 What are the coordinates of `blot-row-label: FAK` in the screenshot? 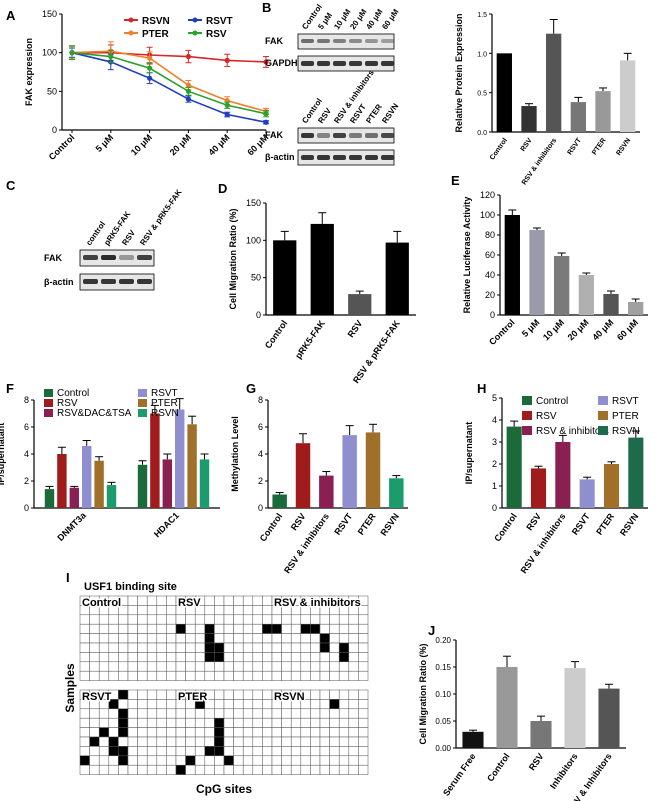 It's located at (274, 41).